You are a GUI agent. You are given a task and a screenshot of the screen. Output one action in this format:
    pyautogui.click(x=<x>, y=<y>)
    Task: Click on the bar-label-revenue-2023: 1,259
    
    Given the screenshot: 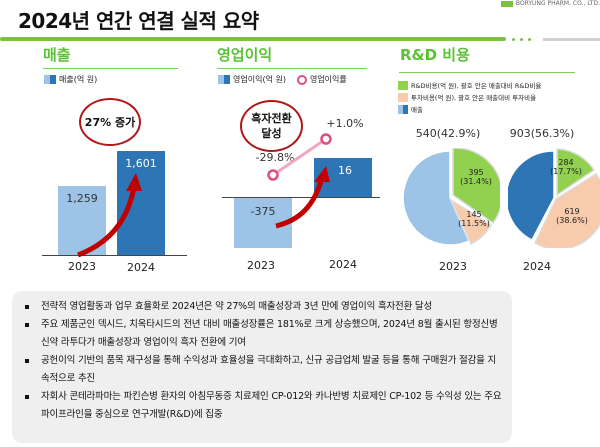 What is the action you would take?
    pyautogui.click(x=82, y=198)
    